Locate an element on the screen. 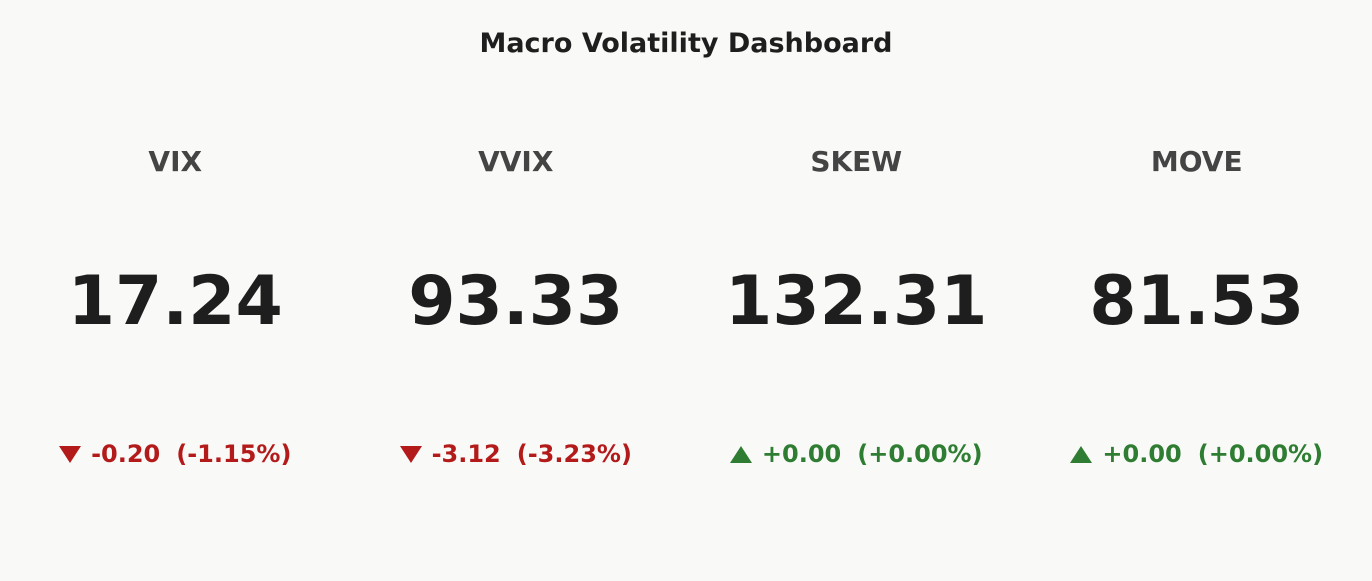 The height and width of the screenshot is (581, 1372). change-percent: (-1.15%) is located at coordinates (234, 454).